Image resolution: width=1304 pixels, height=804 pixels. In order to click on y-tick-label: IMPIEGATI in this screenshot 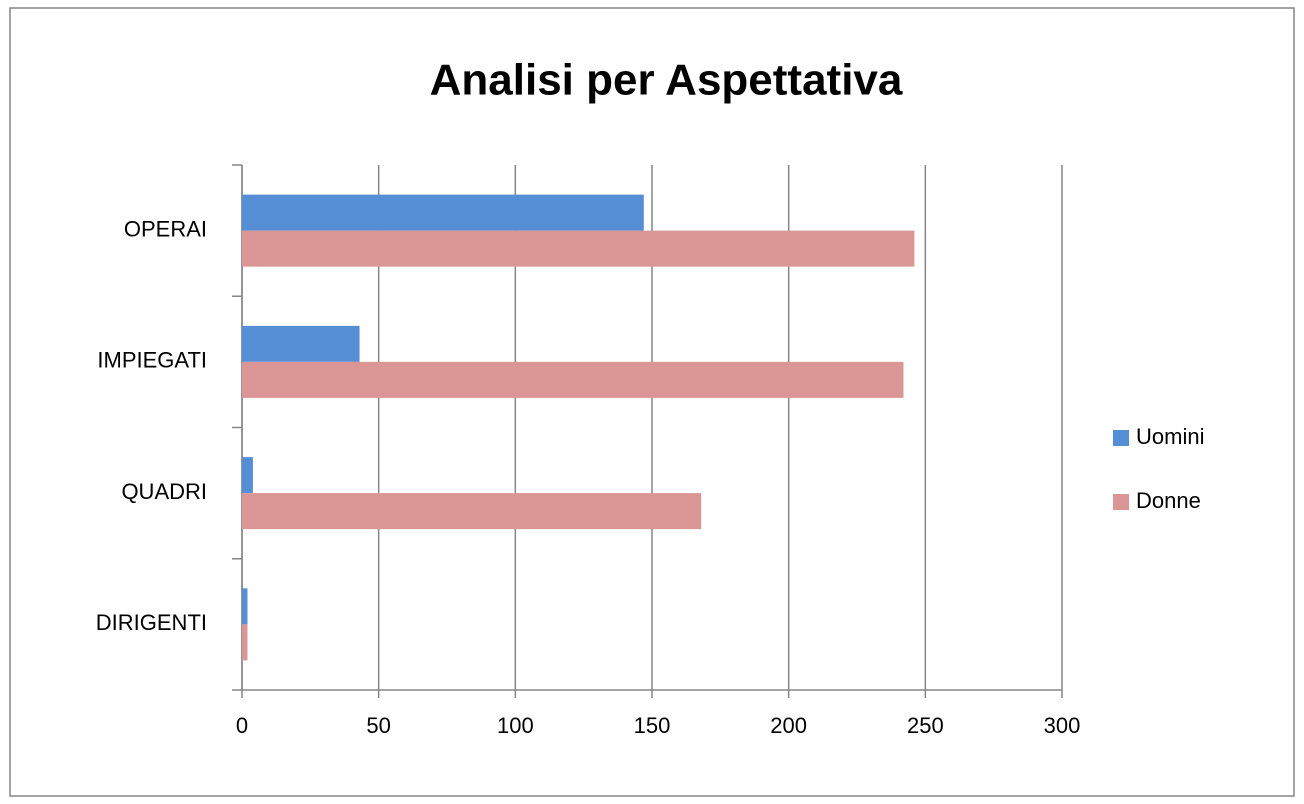, I will do `click(152, 360)`.